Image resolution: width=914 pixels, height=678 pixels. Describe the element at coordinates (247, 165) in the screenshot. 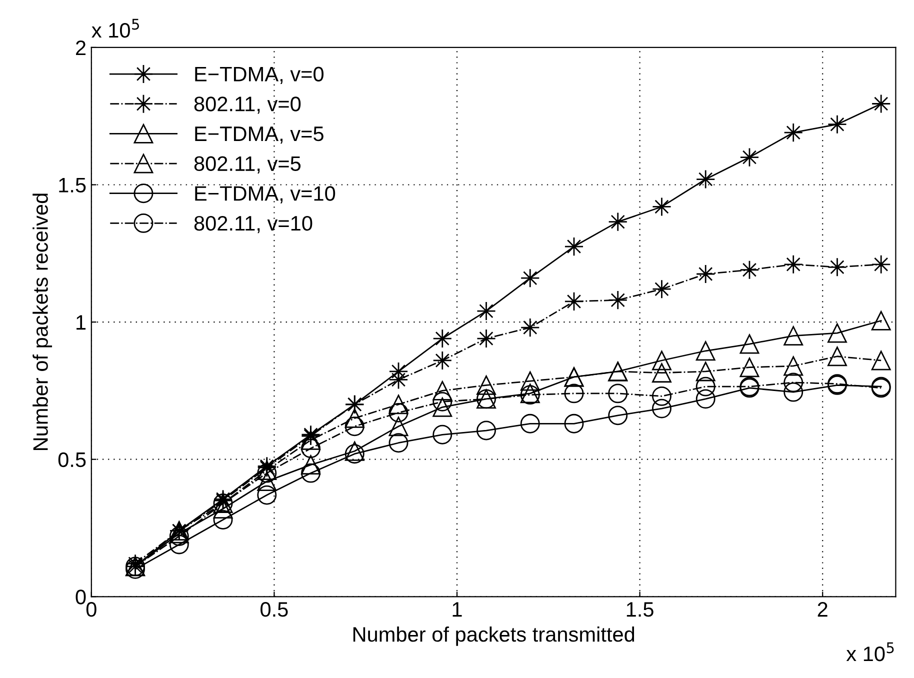

I see `legend-label: 802.11, v=5` at that location.